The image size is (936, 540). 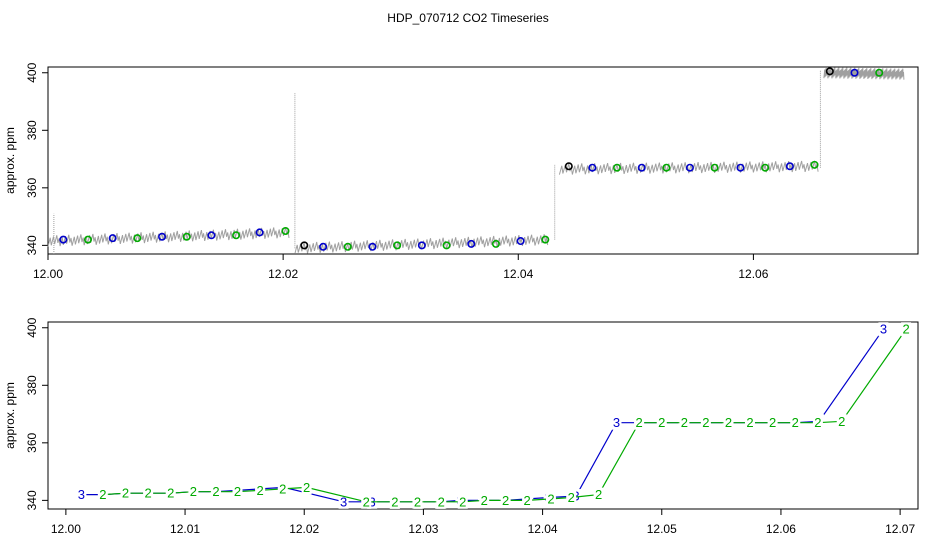 What do you see at coordinates (66, 529) in the screenshot?
I see `x-tick-label: 12.00` at bounding box center [66, 529].